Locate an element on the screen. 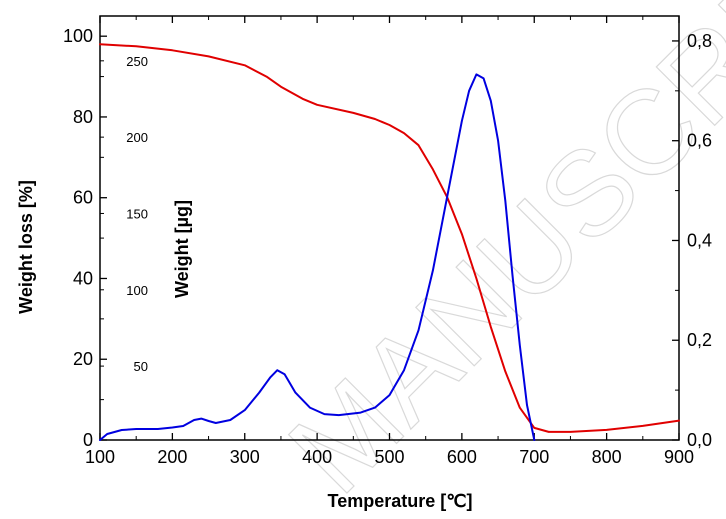 The width and height of the screenshot is (726, 519). y-inner-tick-label: 200 is located at coordinates (137, 137).